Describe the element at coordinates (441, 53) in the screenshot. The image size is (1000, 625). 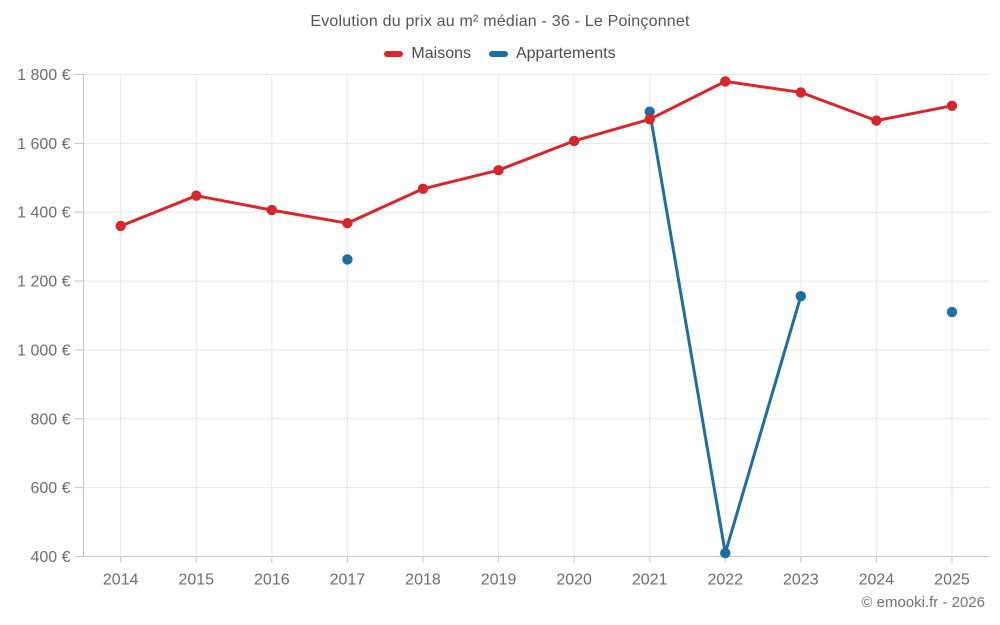
I see `legend-label-maisons: Maisons` at that location.